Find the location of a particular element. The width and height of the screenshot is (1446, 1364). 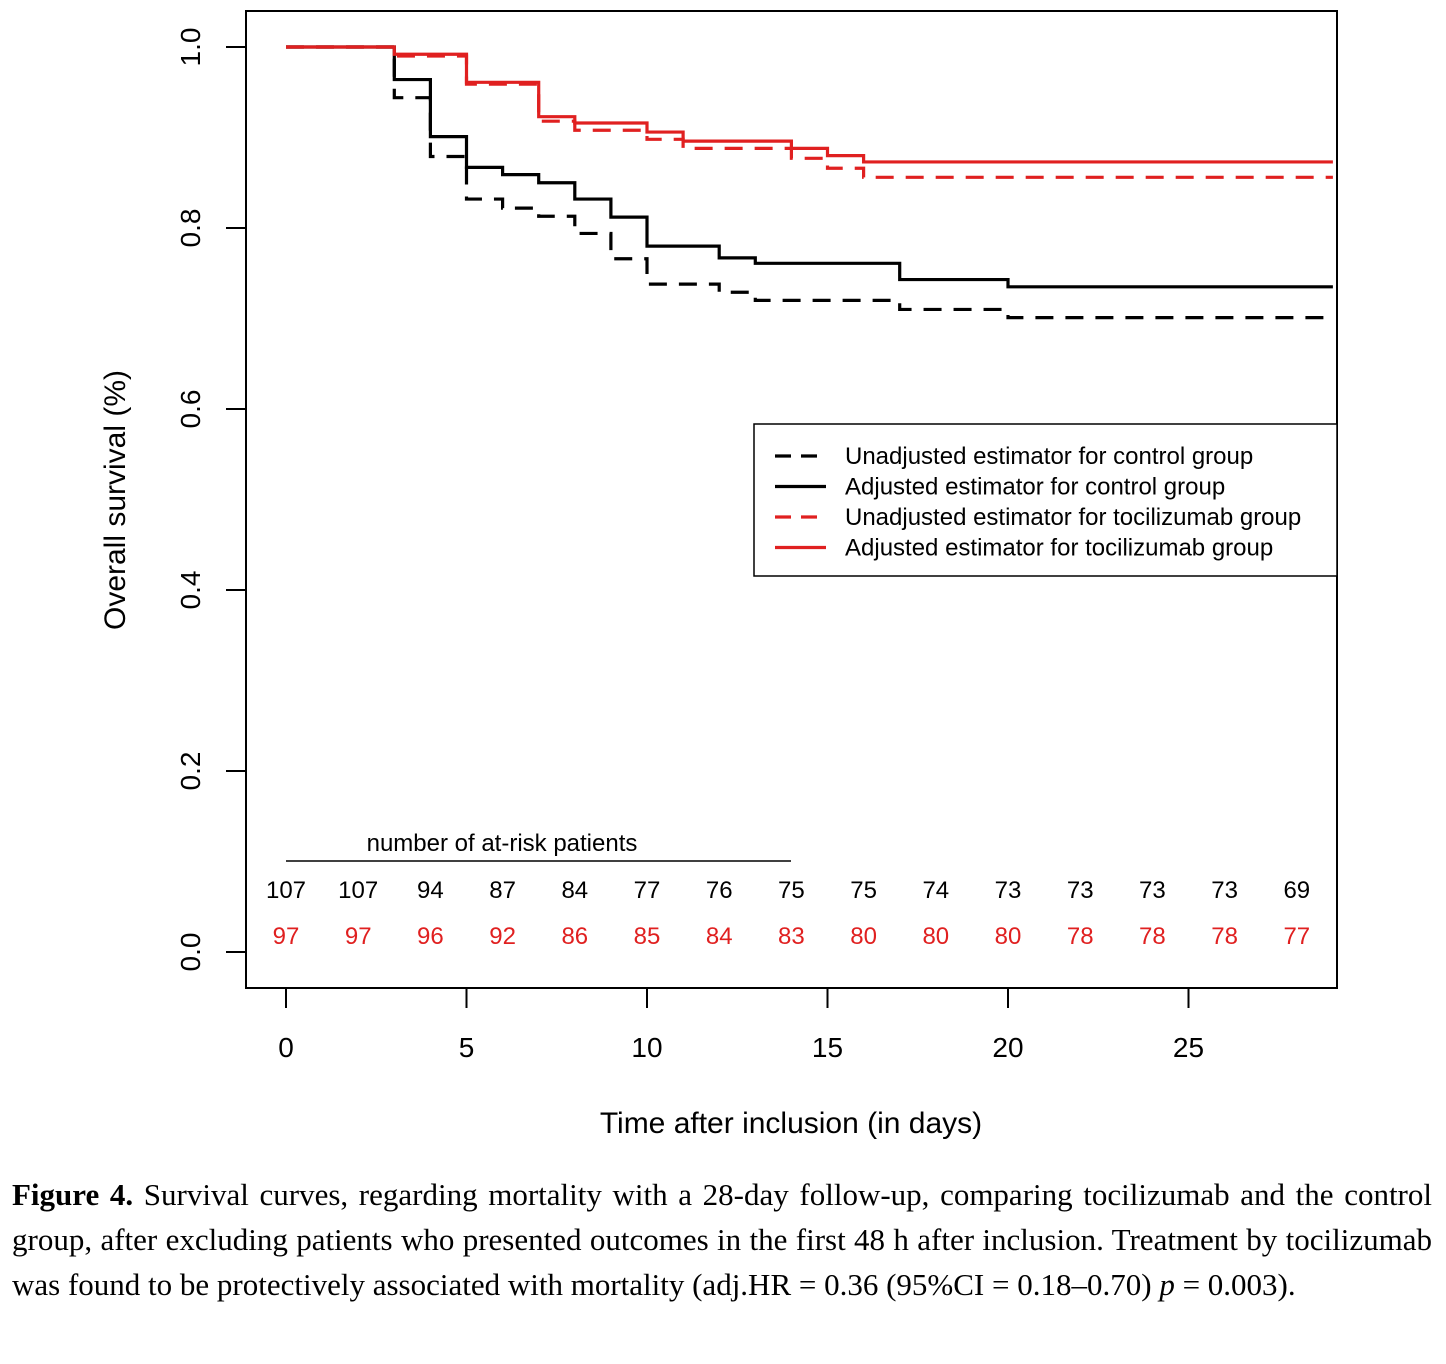

at-risk-tocilizumab-count: 92 is located at coordinates (502, 936).